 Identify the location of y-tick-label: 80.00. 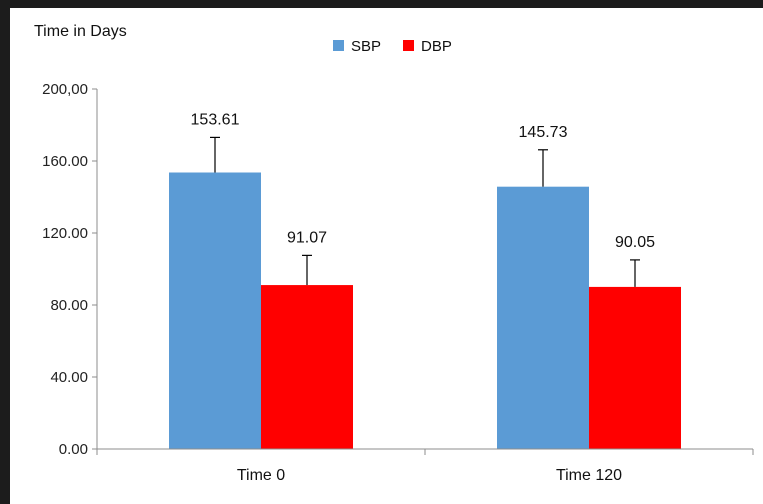
(69, 305).